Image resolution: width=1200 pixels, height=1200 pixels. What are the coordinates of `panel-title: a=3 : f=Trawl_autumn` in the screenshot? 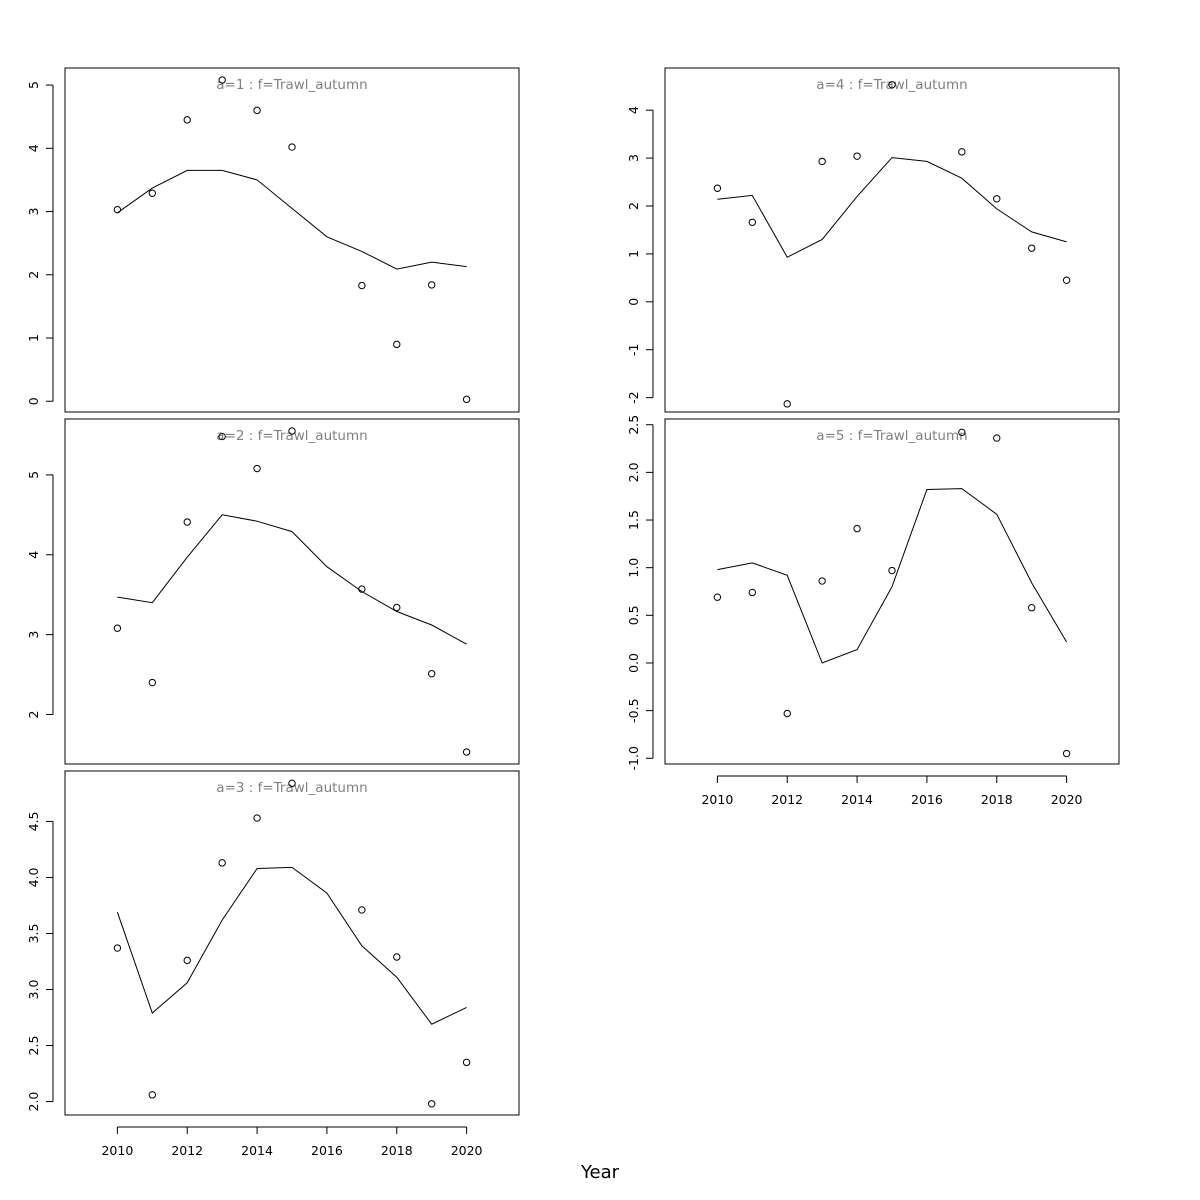 It's located at (291, 788).